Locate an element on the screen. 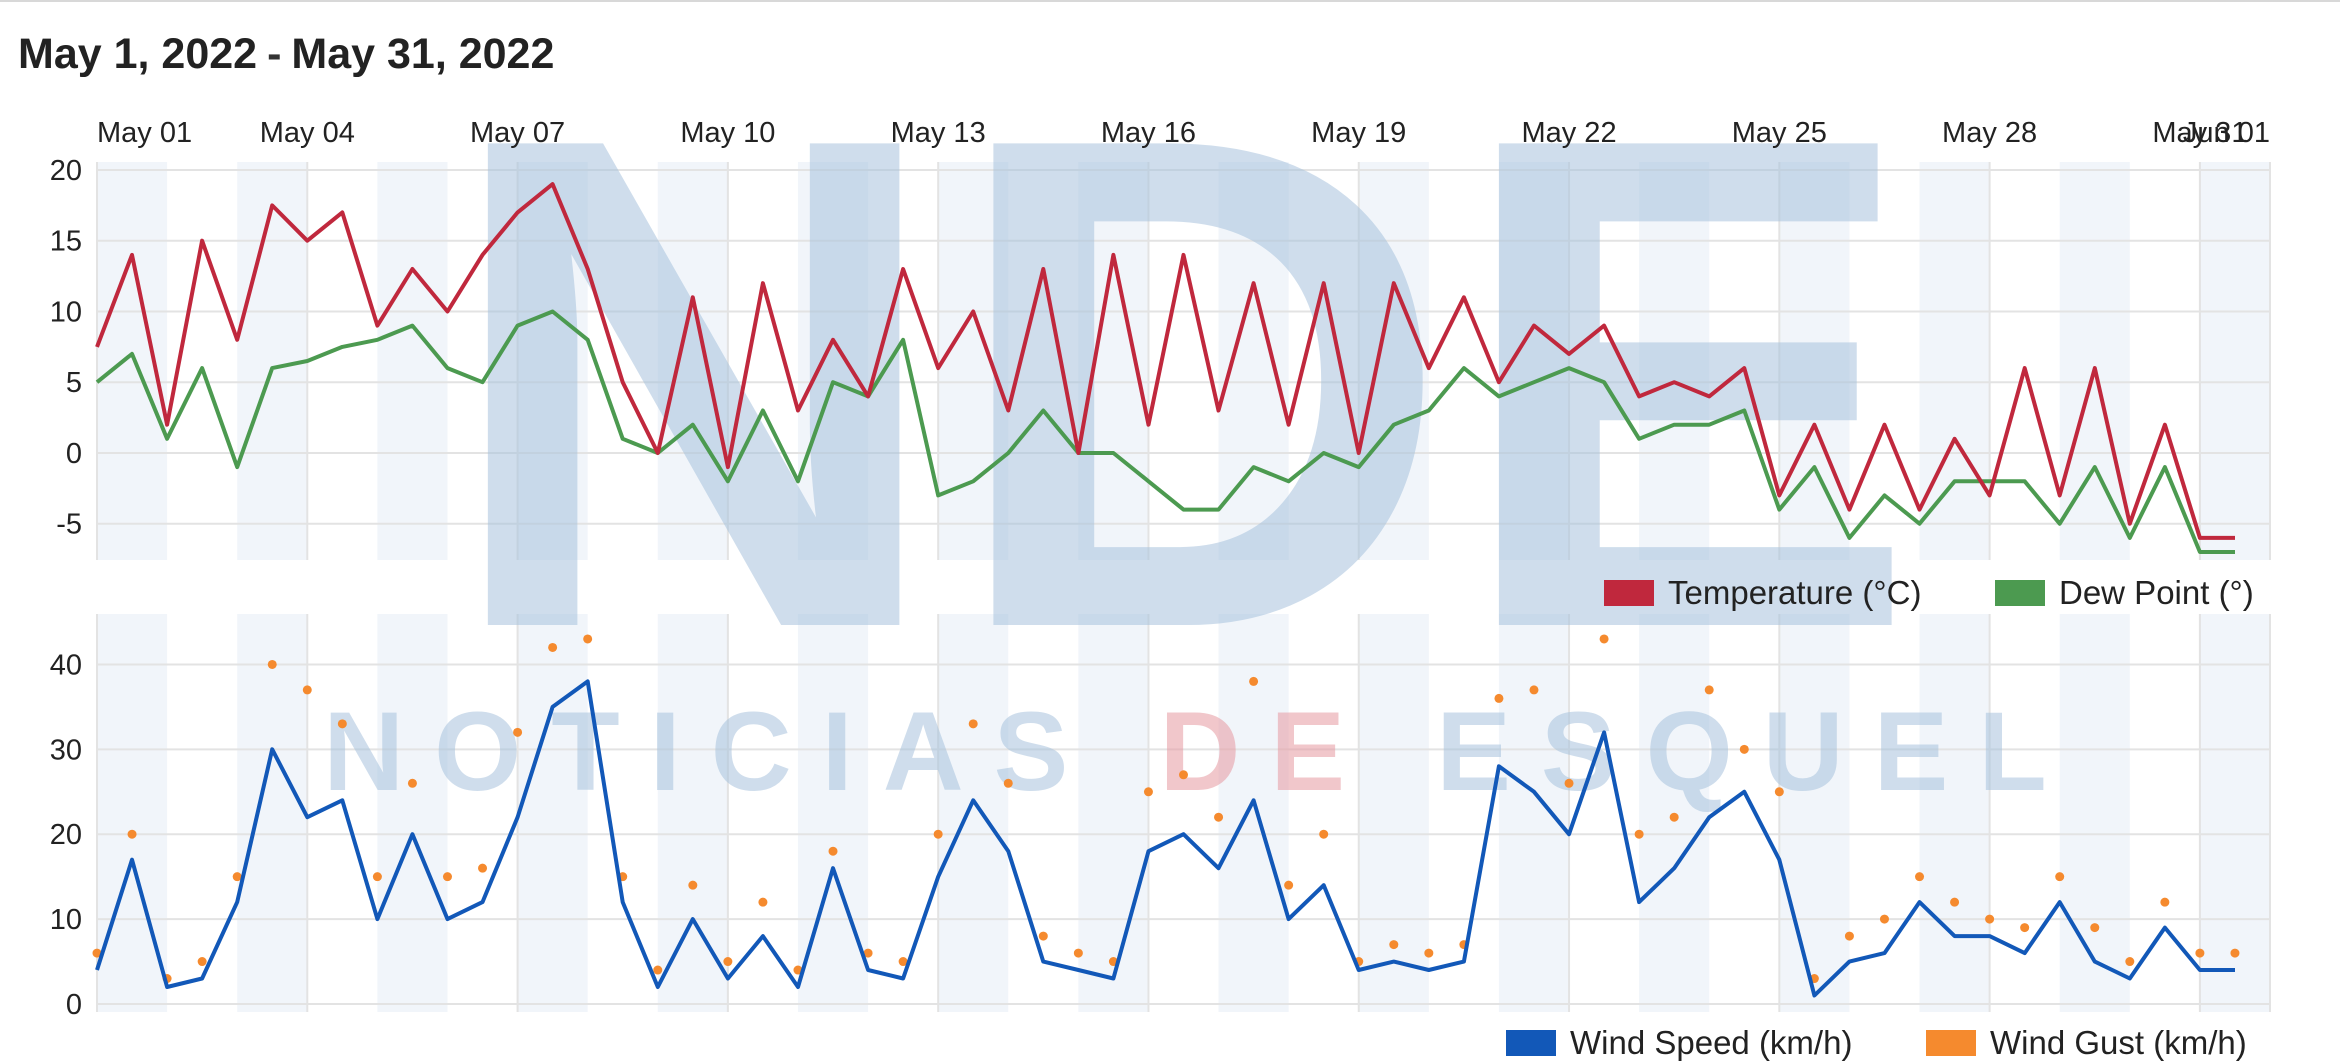 Image resolution: width=2340 pixels, height=1063 pixels. x-tick-label: May 07 is located at coordinates (517, 133).